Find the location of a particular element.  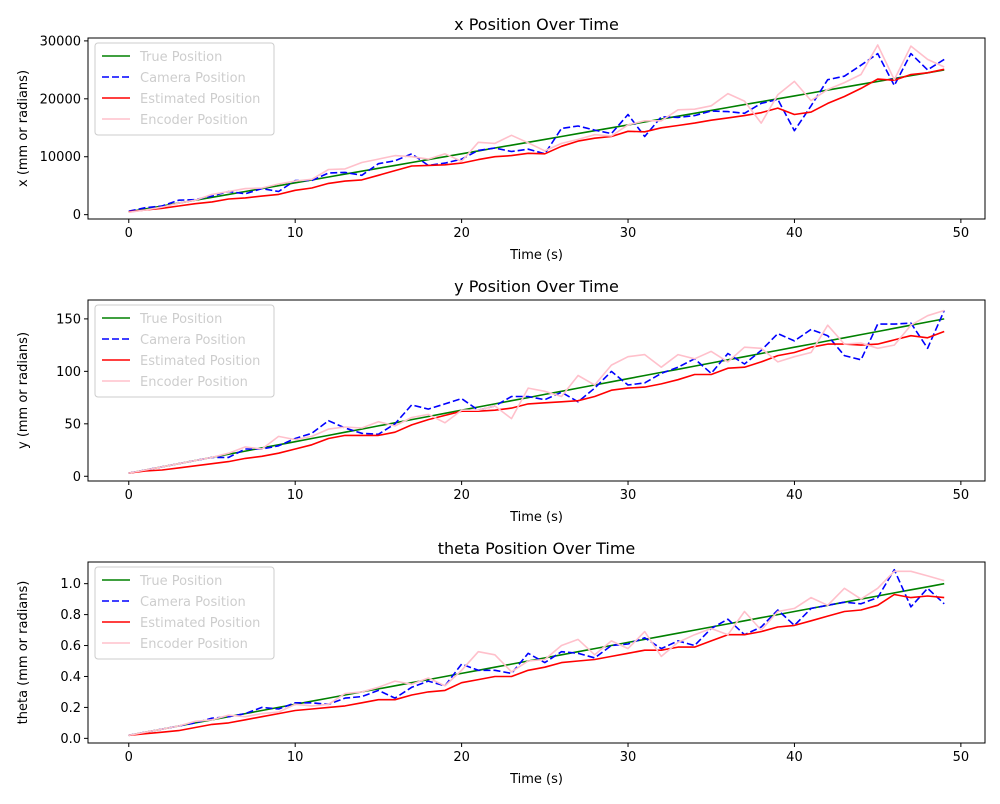

y-tick-label: 50 is located at coordinates (72, 424).